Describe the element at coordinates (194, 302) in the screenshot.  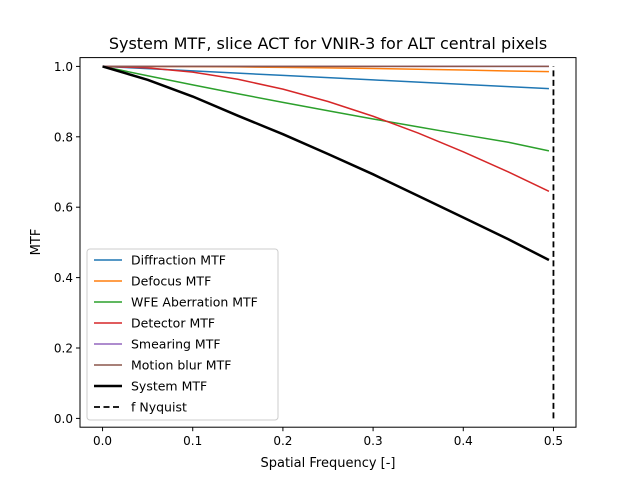
I see `legend-label-wfe-aberration-mtf: WFE Aberration MTF` at that location.